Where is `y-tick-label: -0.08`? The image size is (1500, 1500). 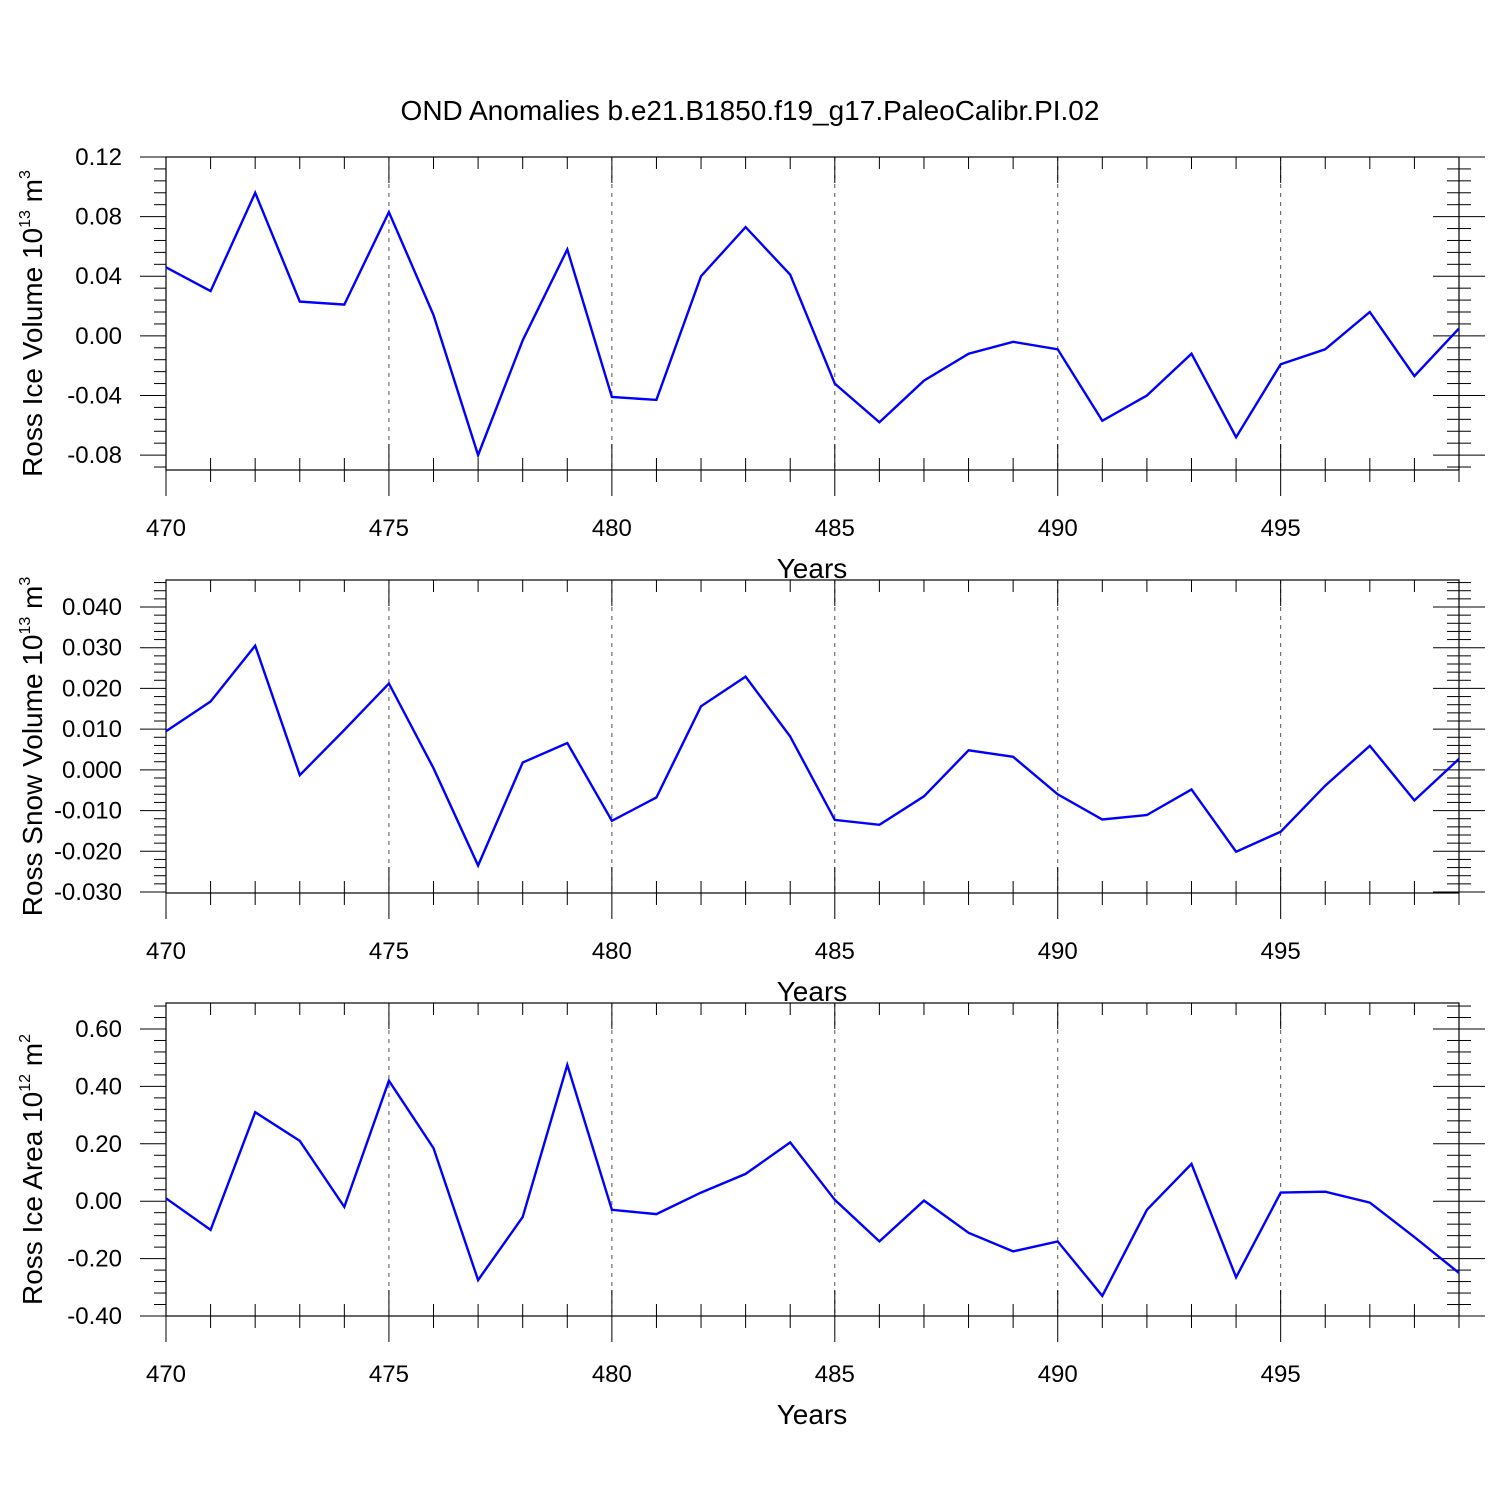 y-tick-label: -0.08 is located at coordinates (94, 455).